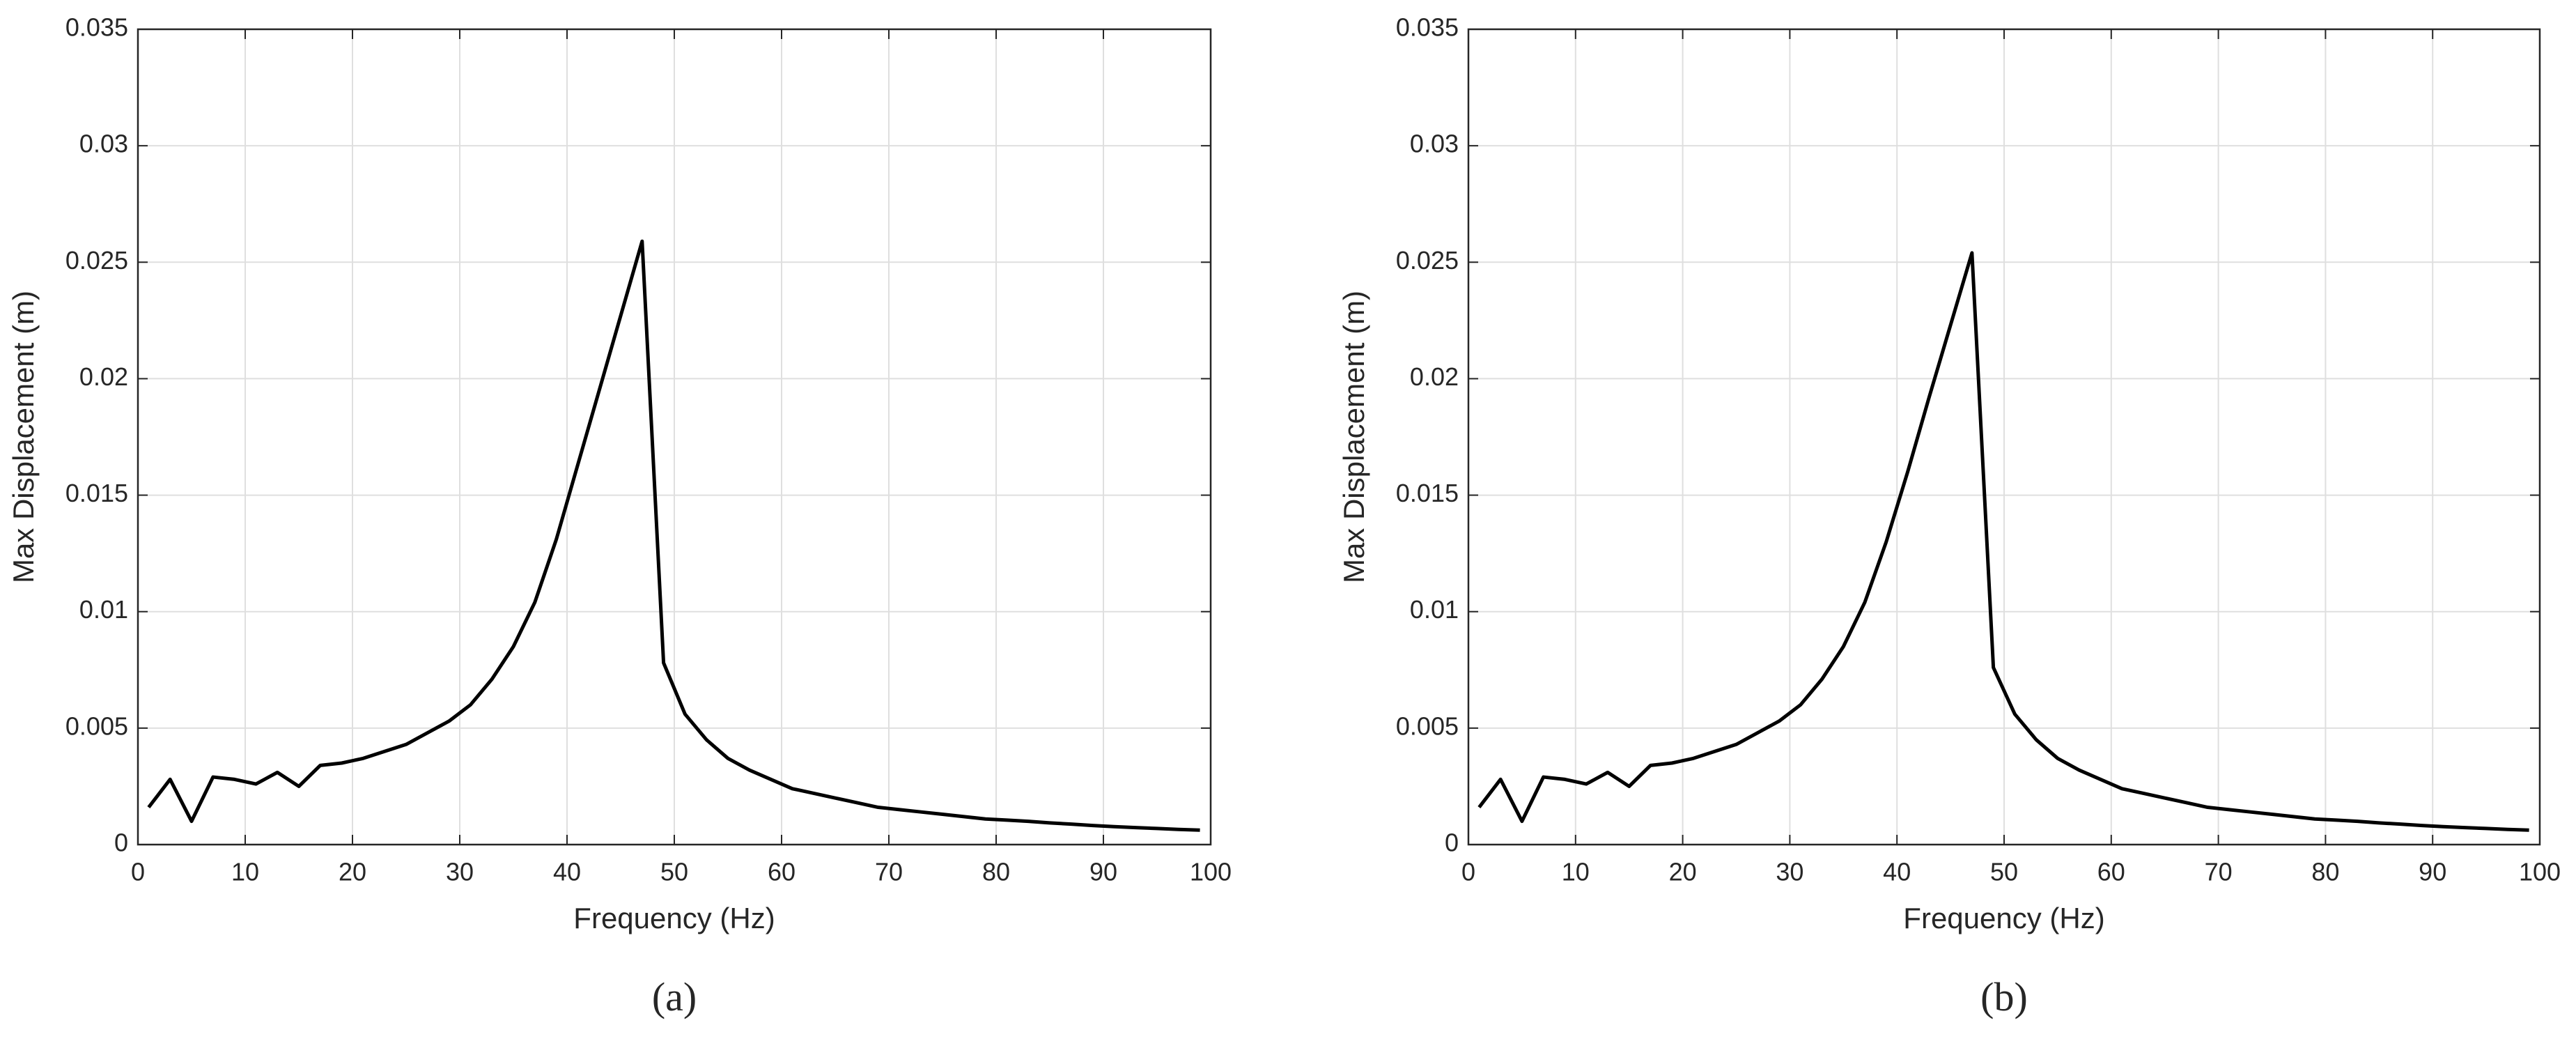  I want to click on caption: (b), so click(2004, 996).